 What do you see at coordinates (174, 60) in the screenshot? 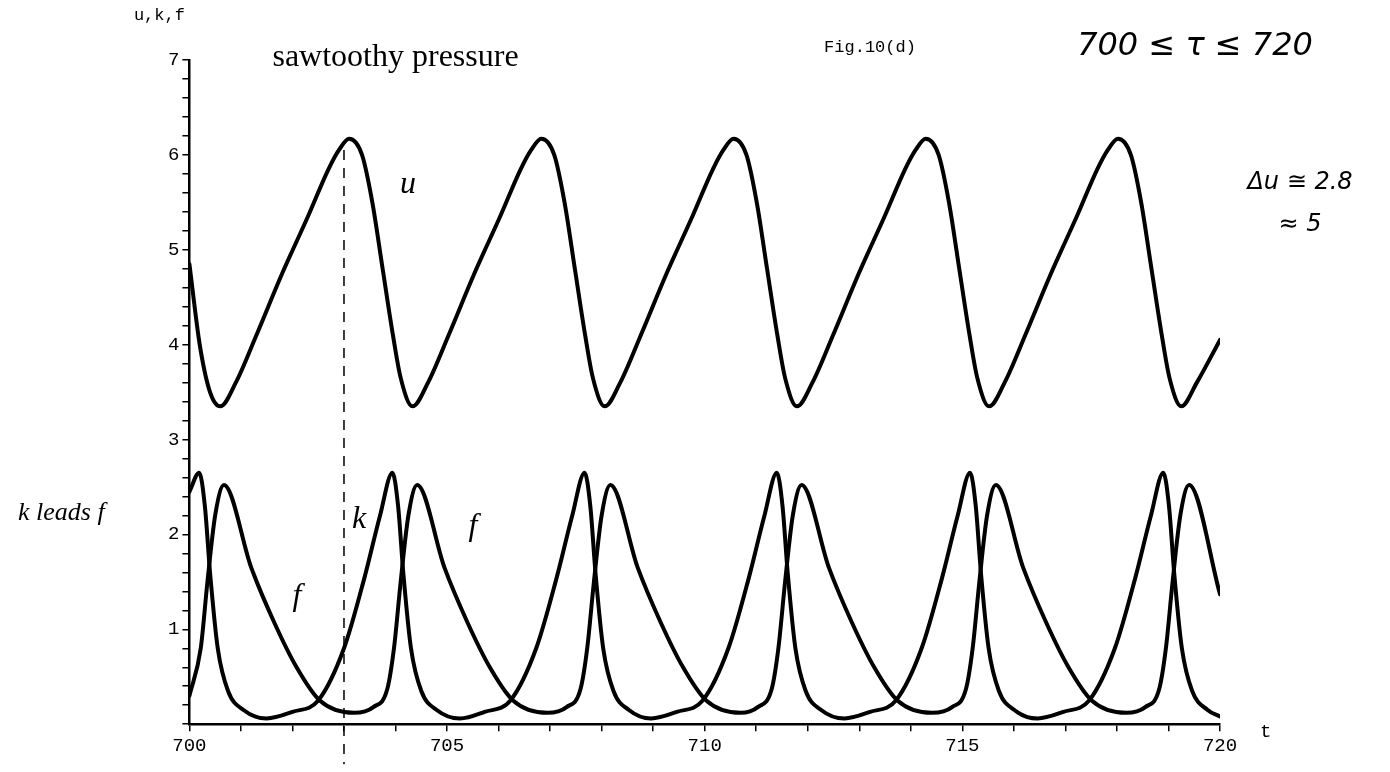
I see `y-tick-label: 7` at bounding box center [174, 60].